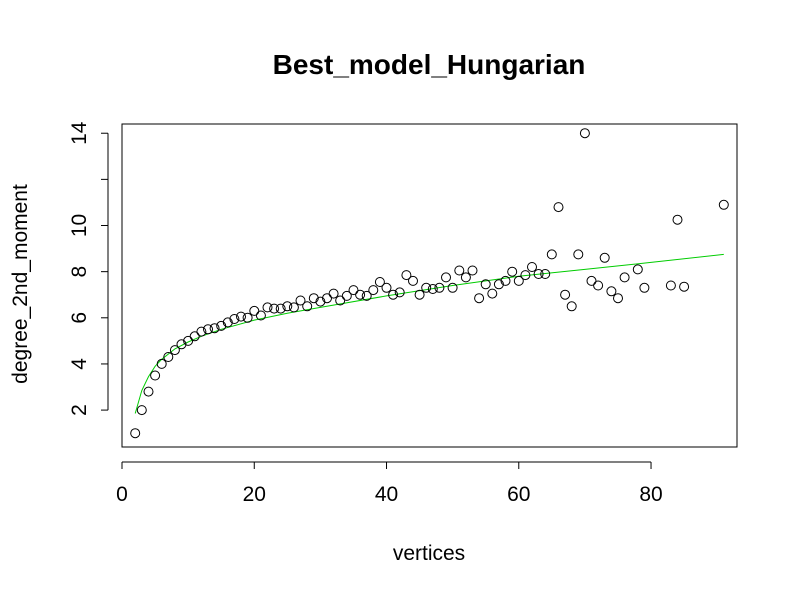  I want to click on x-tick-label: 20, so click(254, 494).